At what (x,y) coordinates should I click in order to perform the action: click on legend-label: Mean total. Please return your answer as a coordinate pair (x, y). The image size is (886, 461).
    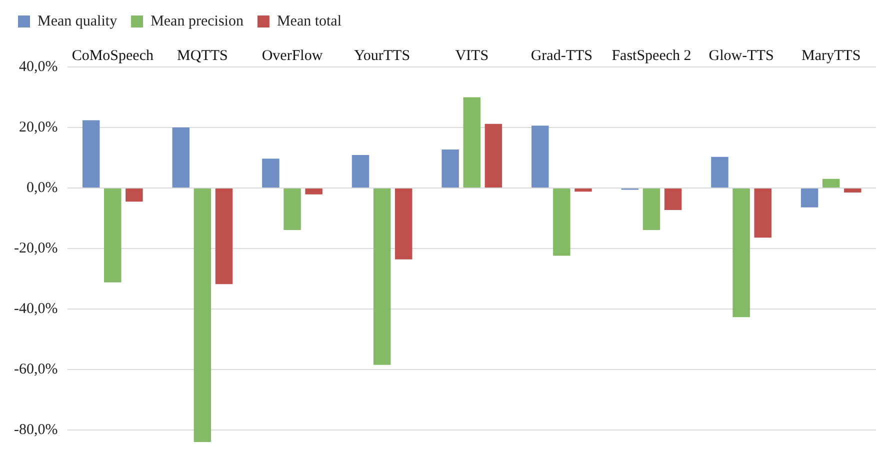
    Looking at the image, I should click on (309, 21).